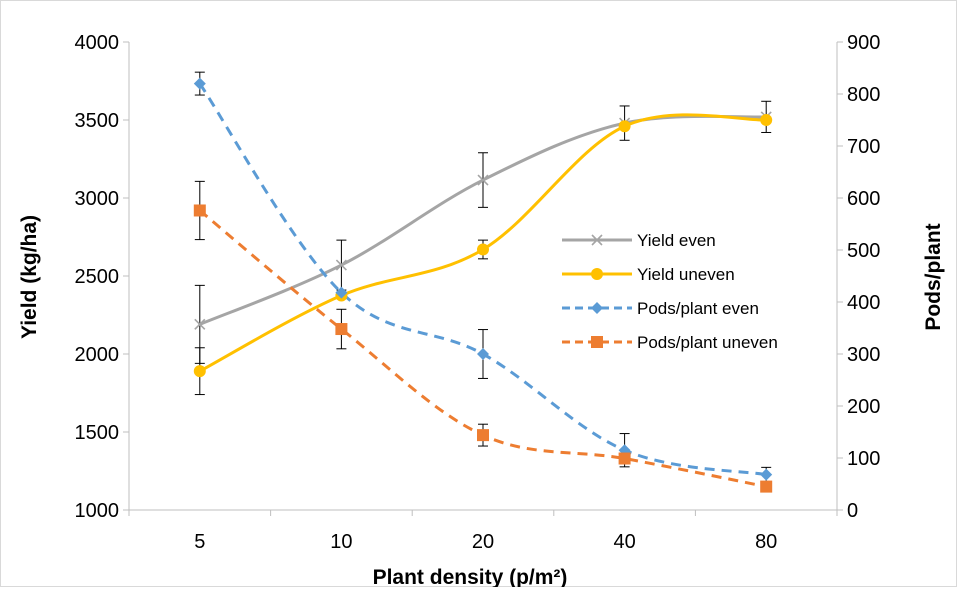 Image resolution: width=957 pixels, height=592 pixels. Describe the element at coordinates (199, 542) in the screenshot. I see `x-tick-label: 5` at that location.